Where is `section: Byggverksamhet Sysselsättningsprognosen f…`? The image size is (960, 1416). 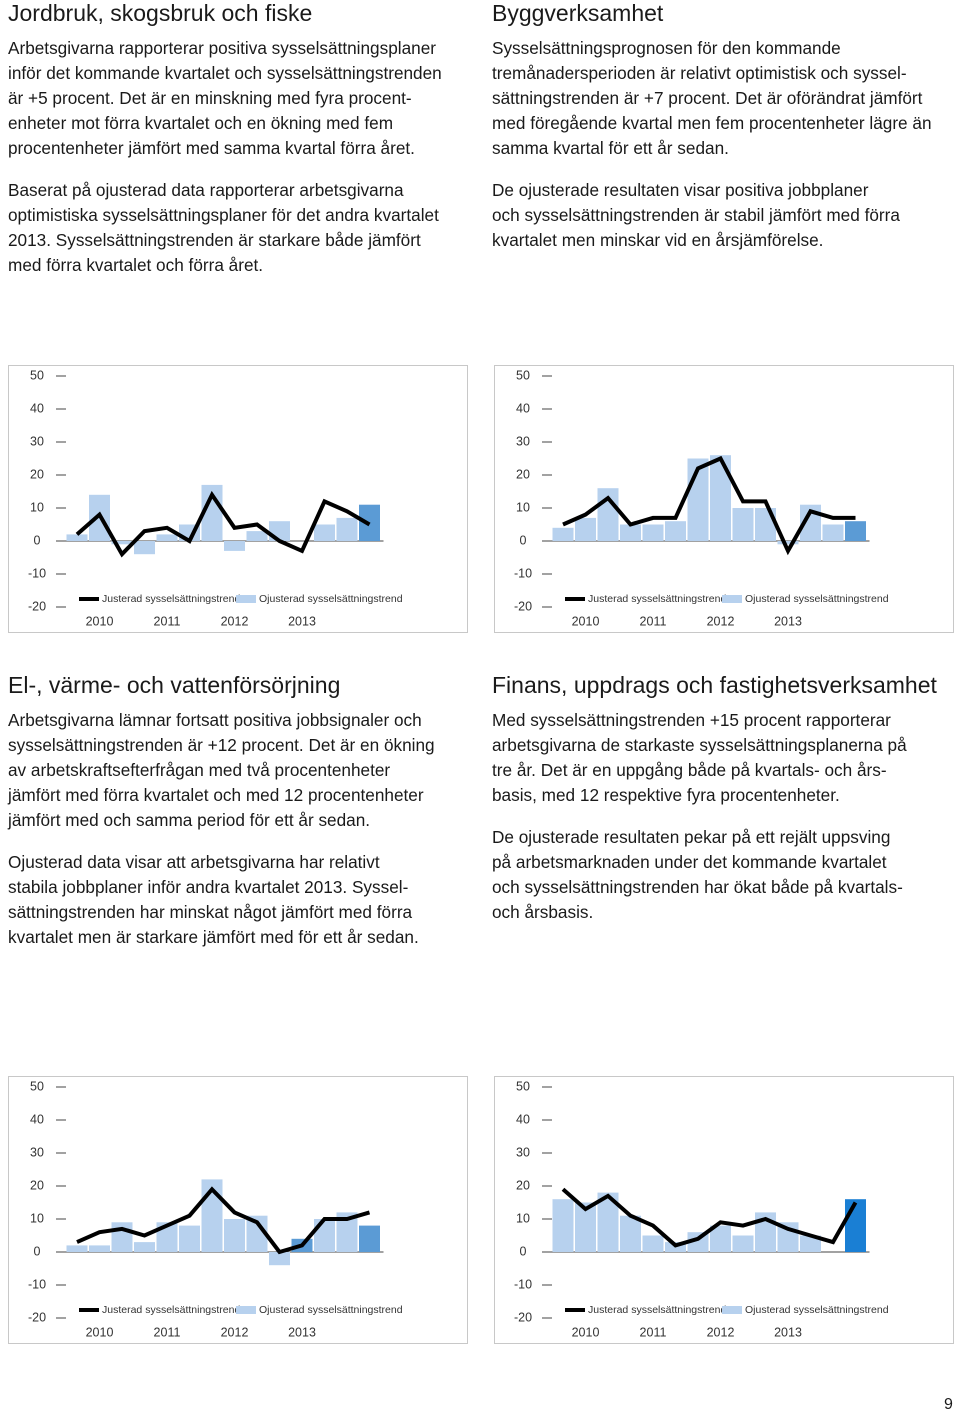 section: Byggverksamhet Sysselsättningsprognosen f… is located at coordinates (724, 135).